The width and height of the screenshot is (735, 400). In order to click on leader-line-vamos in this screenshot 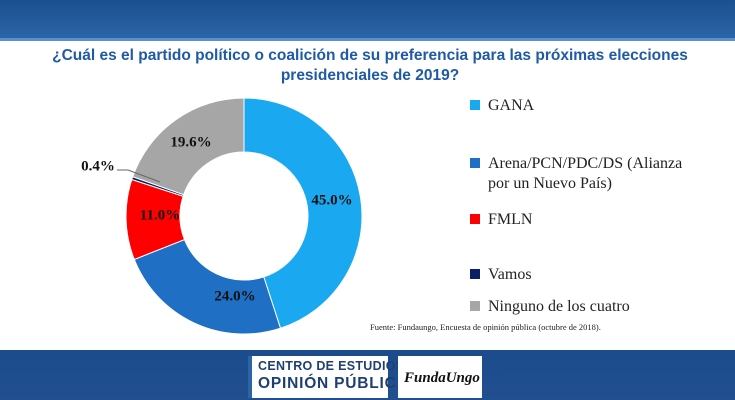, I will do `click(139, 176)`.